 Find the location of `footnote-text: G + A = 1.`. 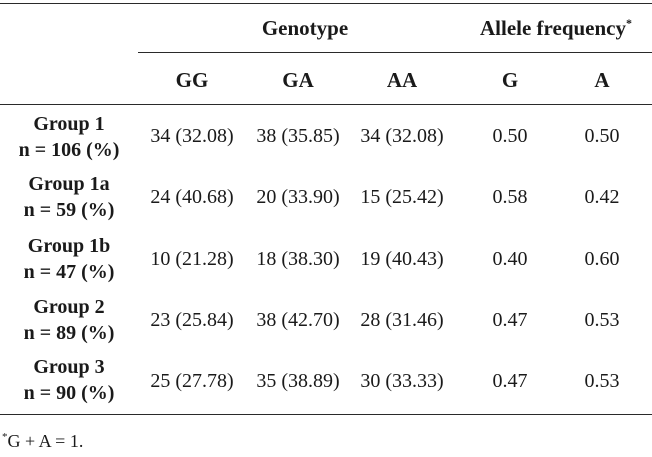

footnote-text: G + A = 1. is located at coordinates (45, 441).